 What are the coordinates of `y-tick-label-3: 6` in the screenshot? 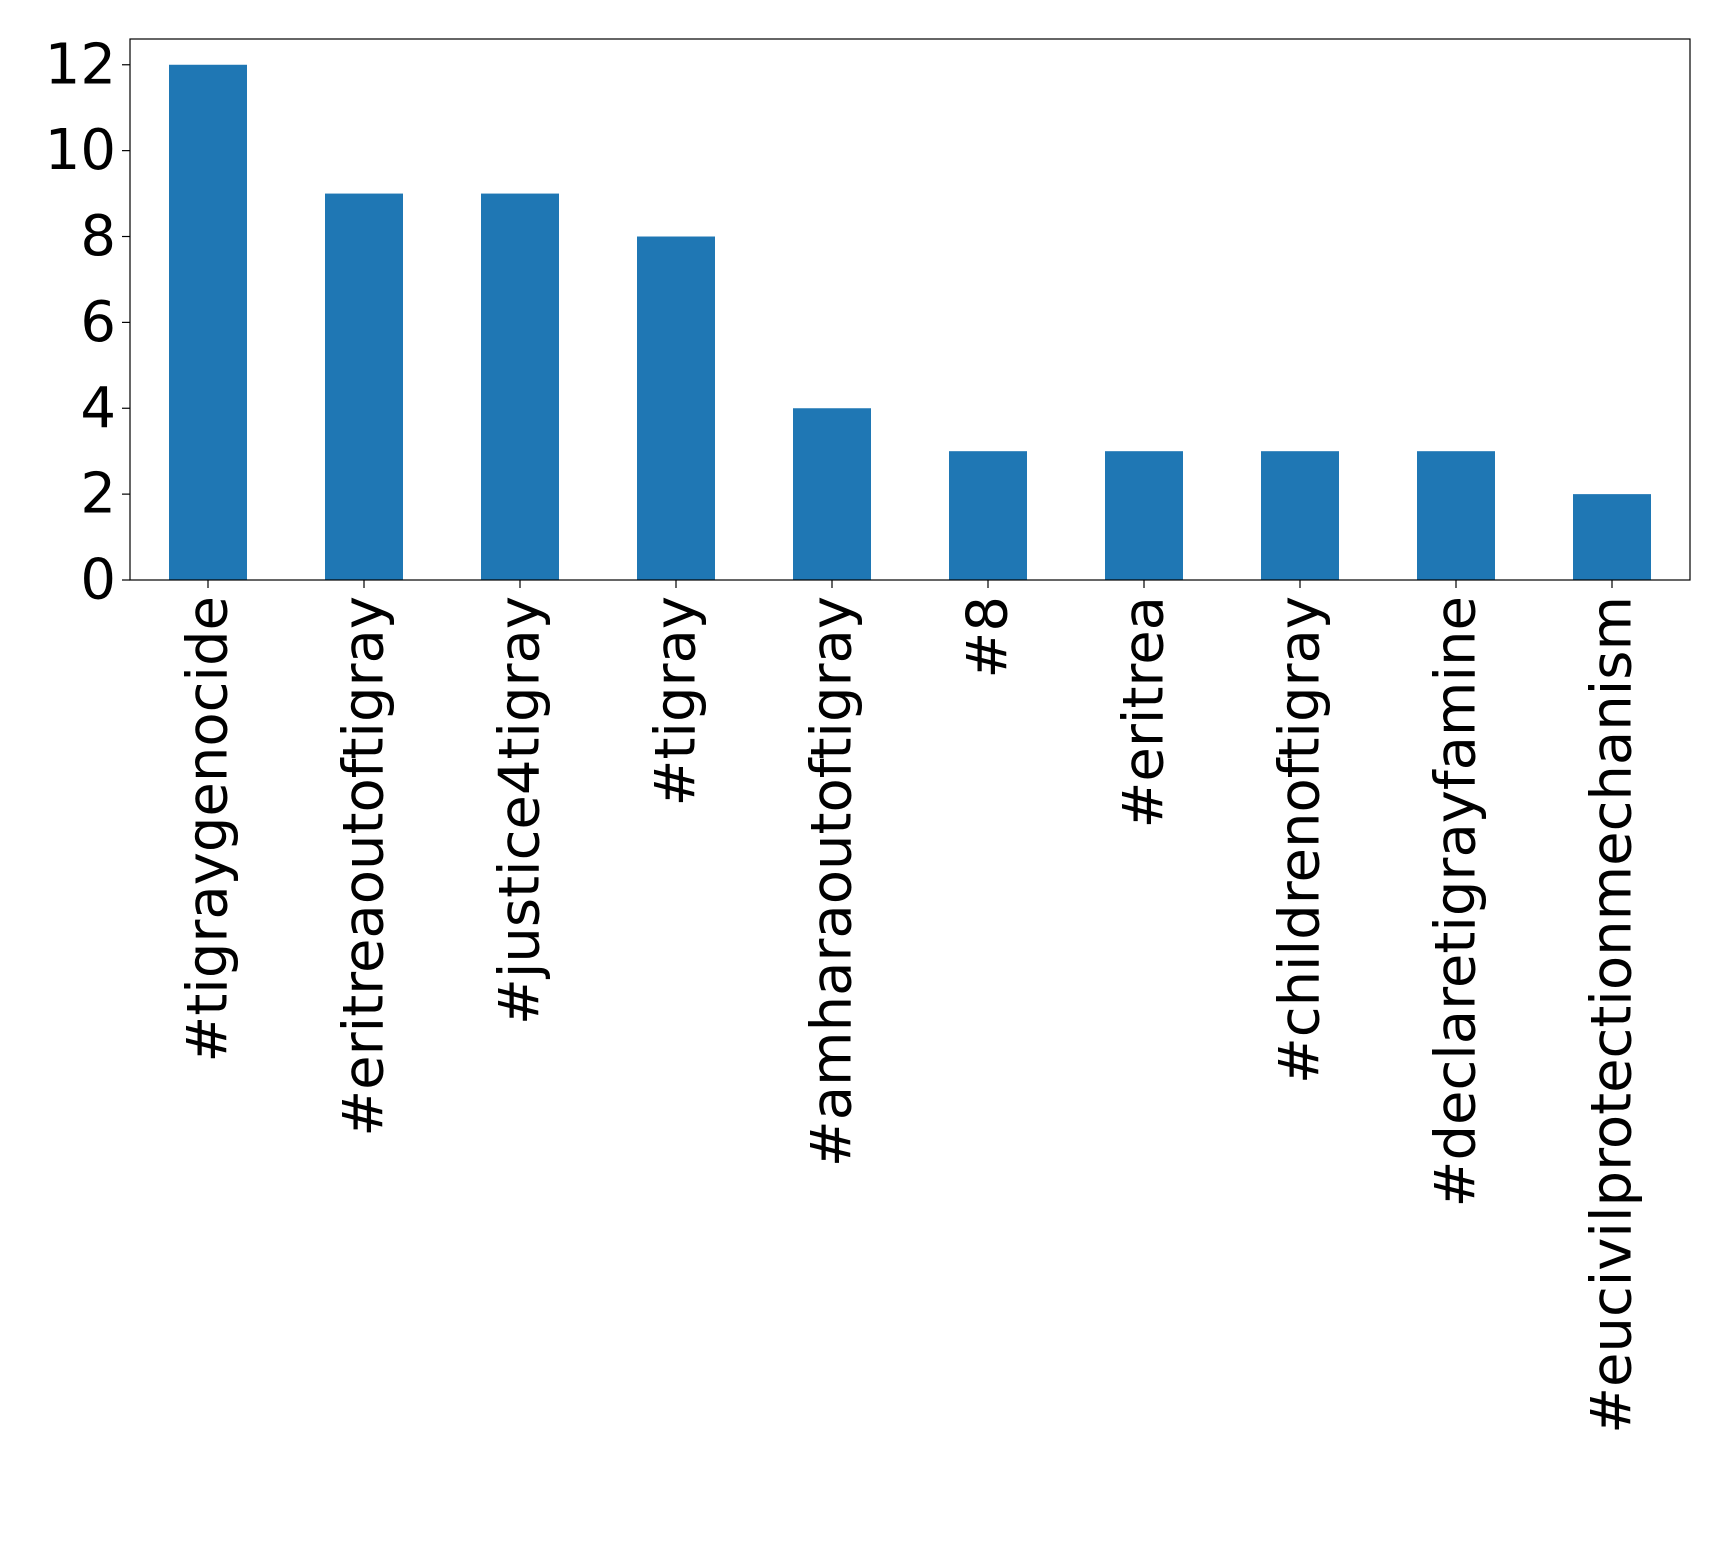 It's located at (98, 322).